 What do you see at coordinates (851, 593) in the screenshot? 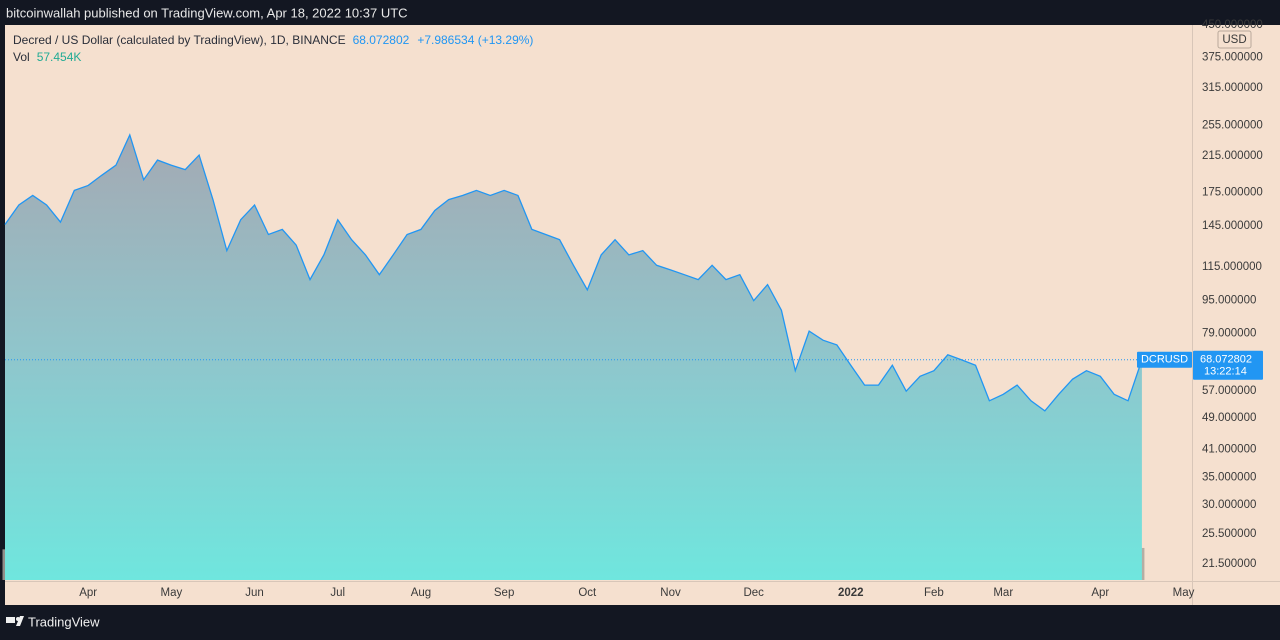
I see `x-tick-label: 2022` at bounding box center [851, 593].